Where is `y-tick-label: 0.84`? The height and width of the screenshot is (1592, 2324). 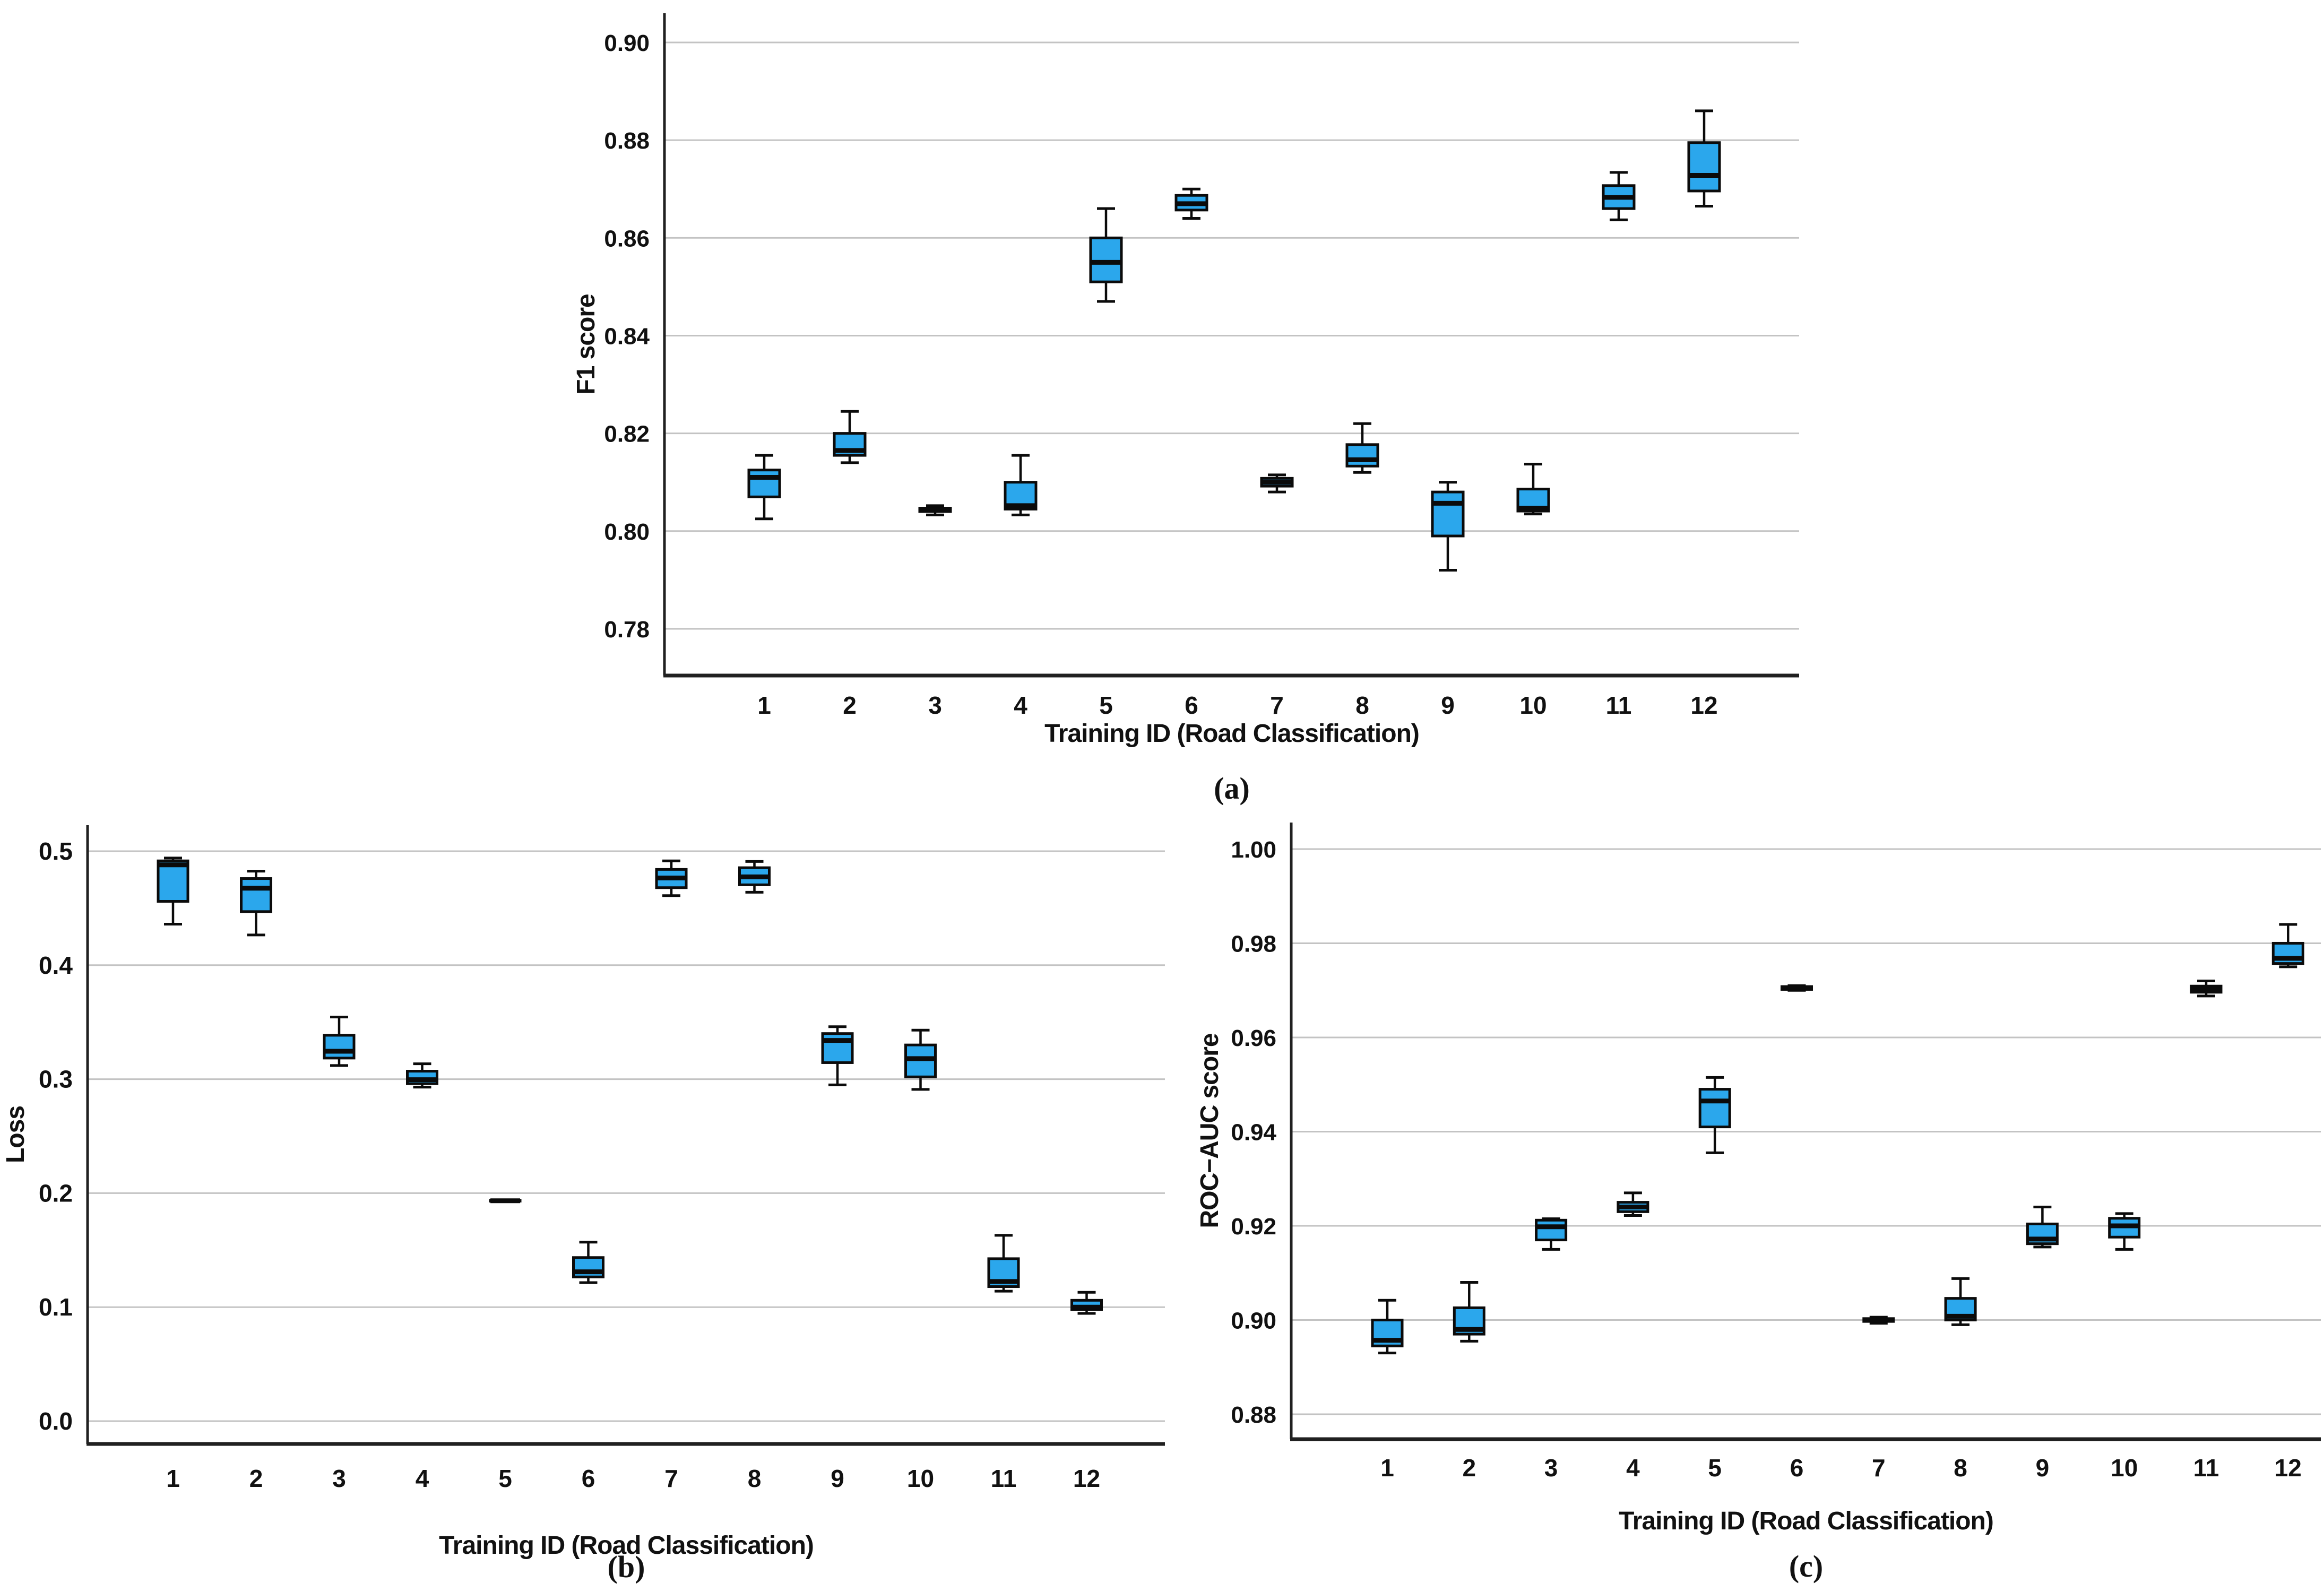 y-tick-label: 0.84 is located at coordinates (627, 336).